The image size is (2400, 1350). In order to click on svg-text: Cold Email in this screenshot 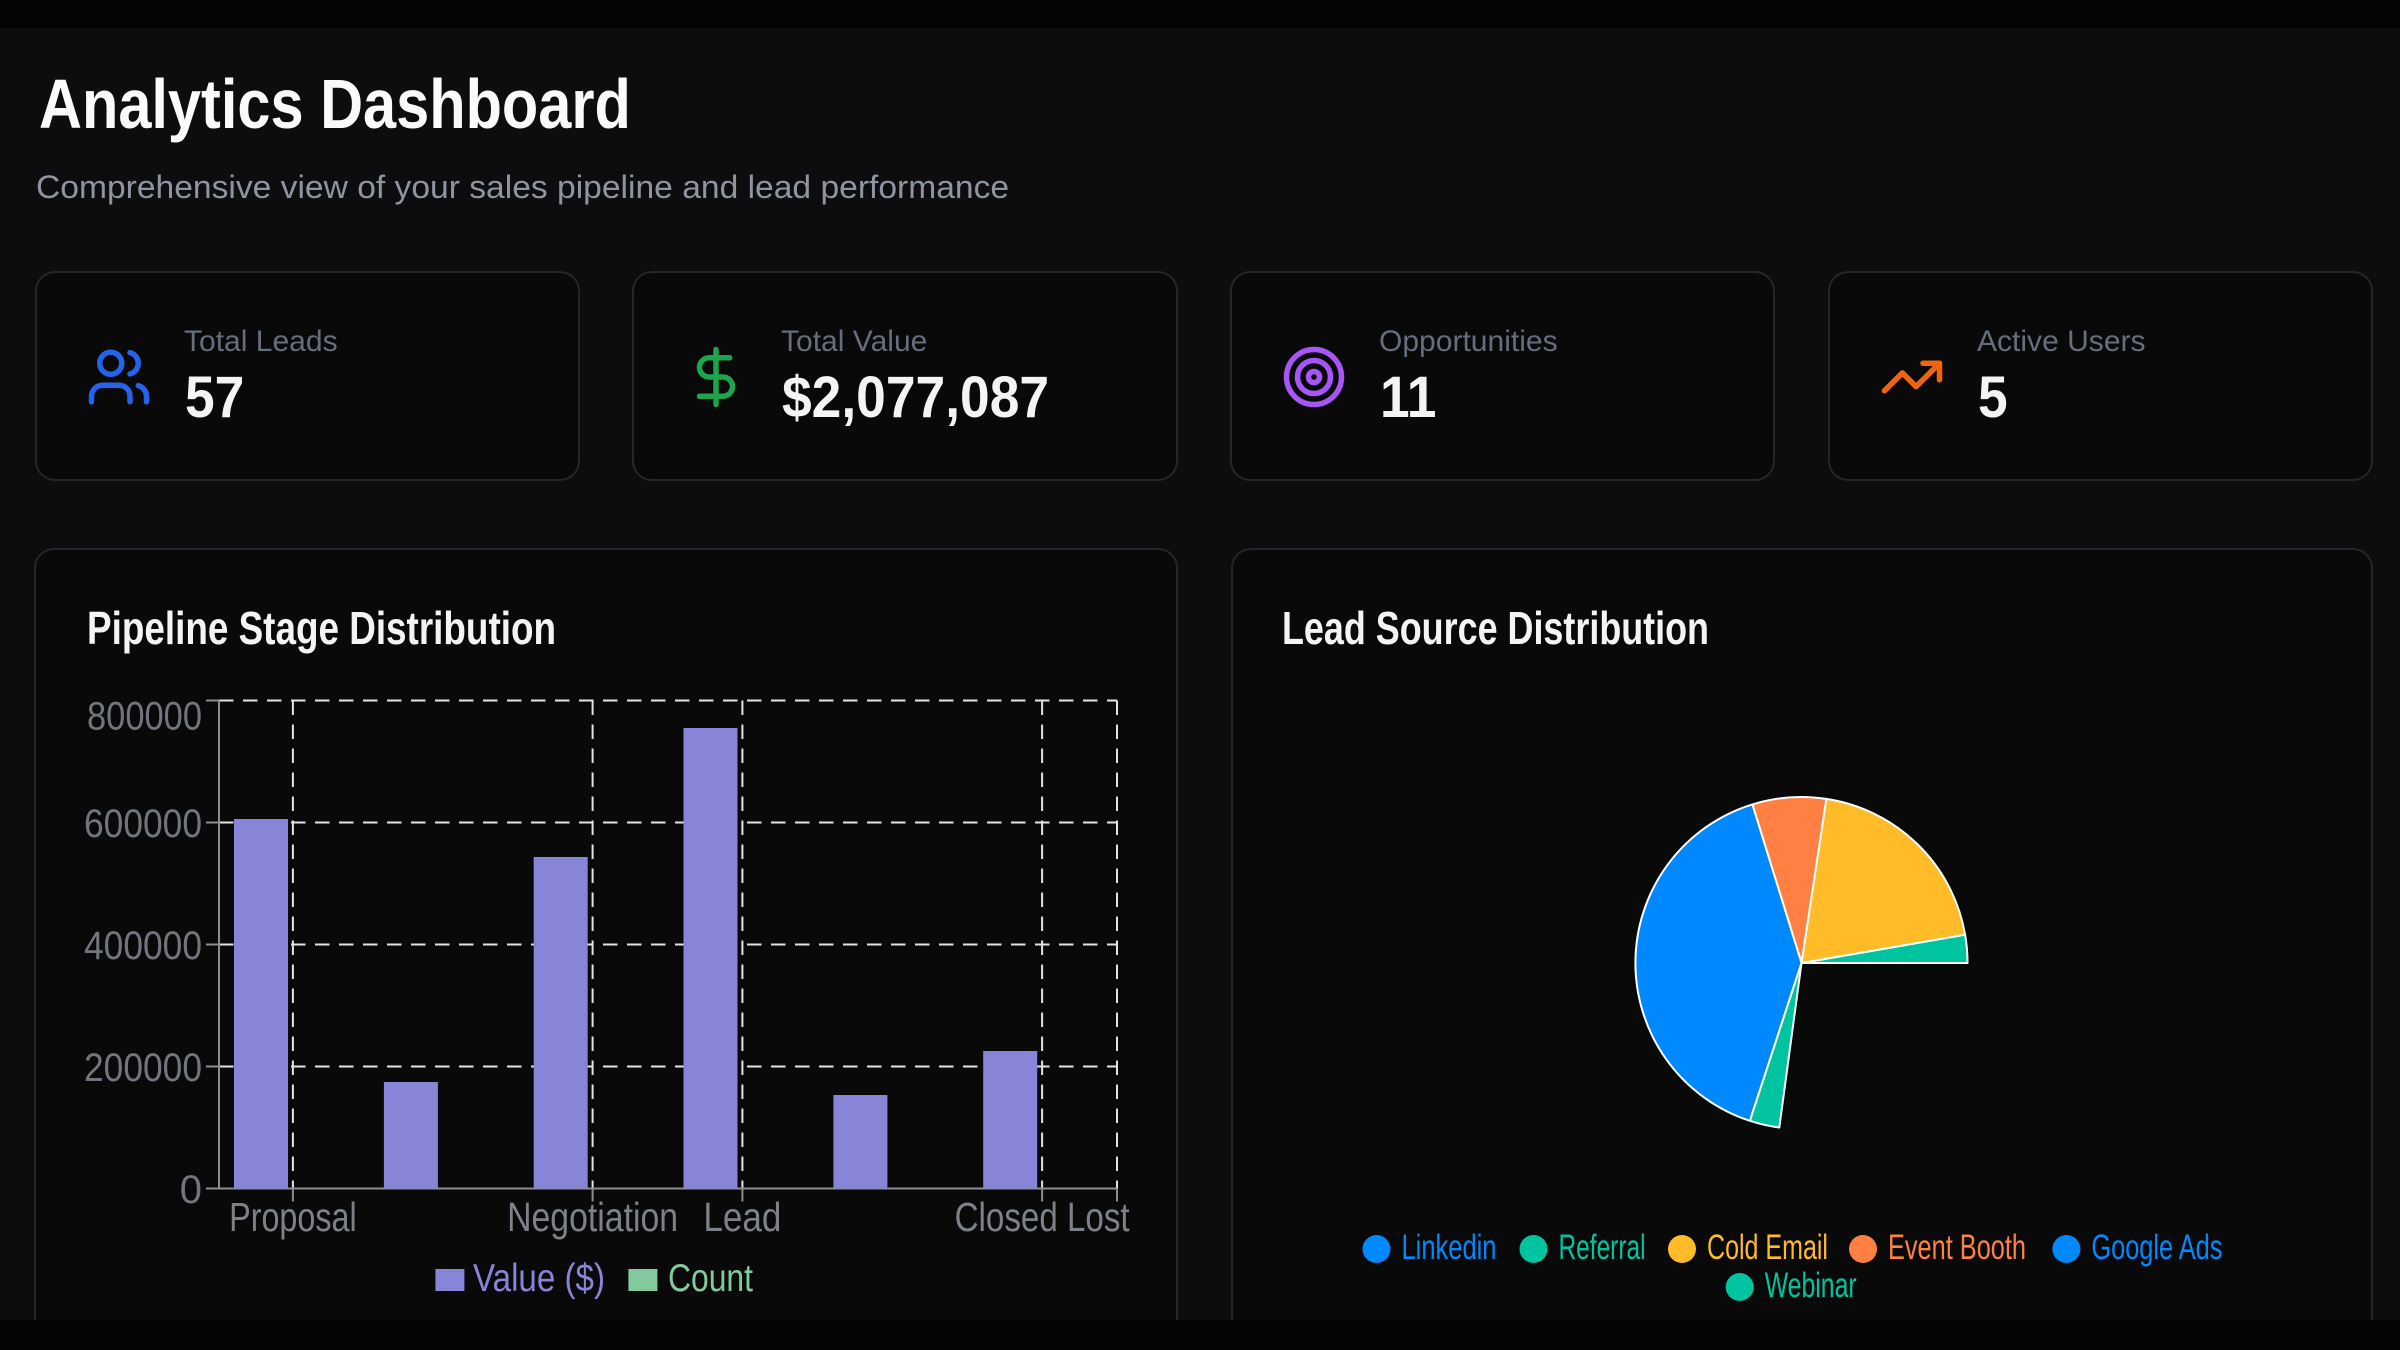, I will do `click(1767, 1247)`.